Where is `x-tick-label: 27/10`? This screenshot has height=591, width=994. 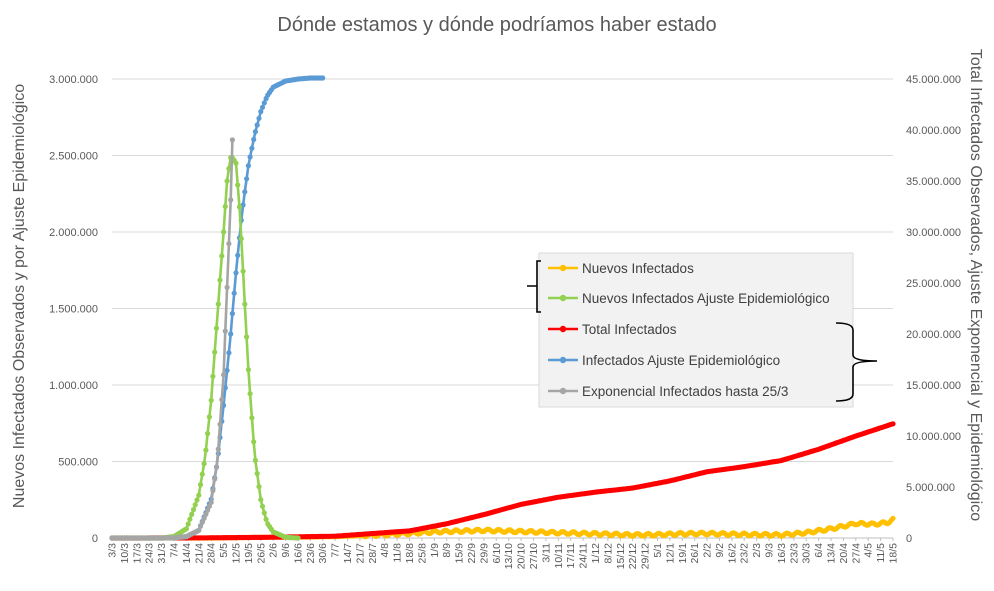 x-tick-label: 27/10 is located at coordinates (534, 556).